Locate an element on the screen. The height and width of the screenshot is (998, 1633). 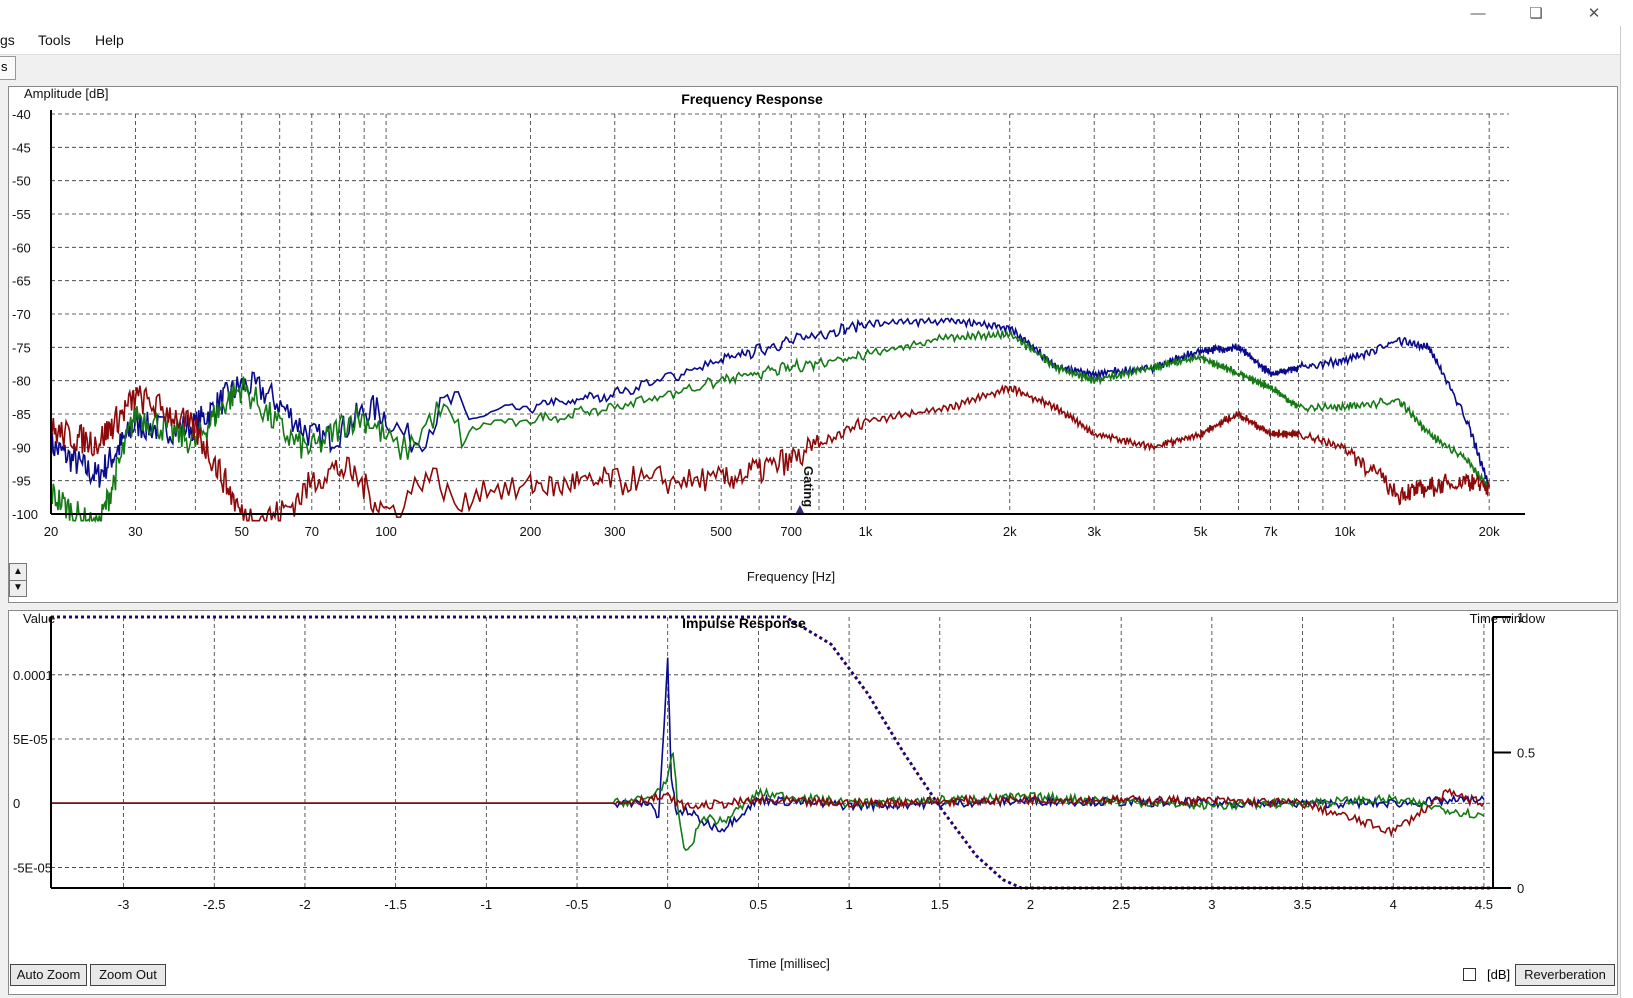
frequency-y-axis-label: Amplitude [dB] is located at coordinates (66, 94).